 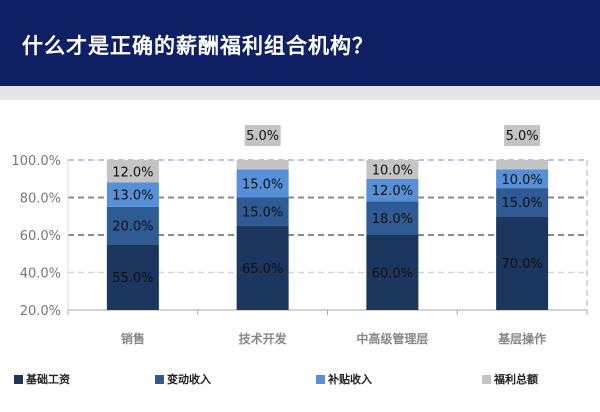 I want to click on x-category-label: 技术开发, so click(x=263, y=338).